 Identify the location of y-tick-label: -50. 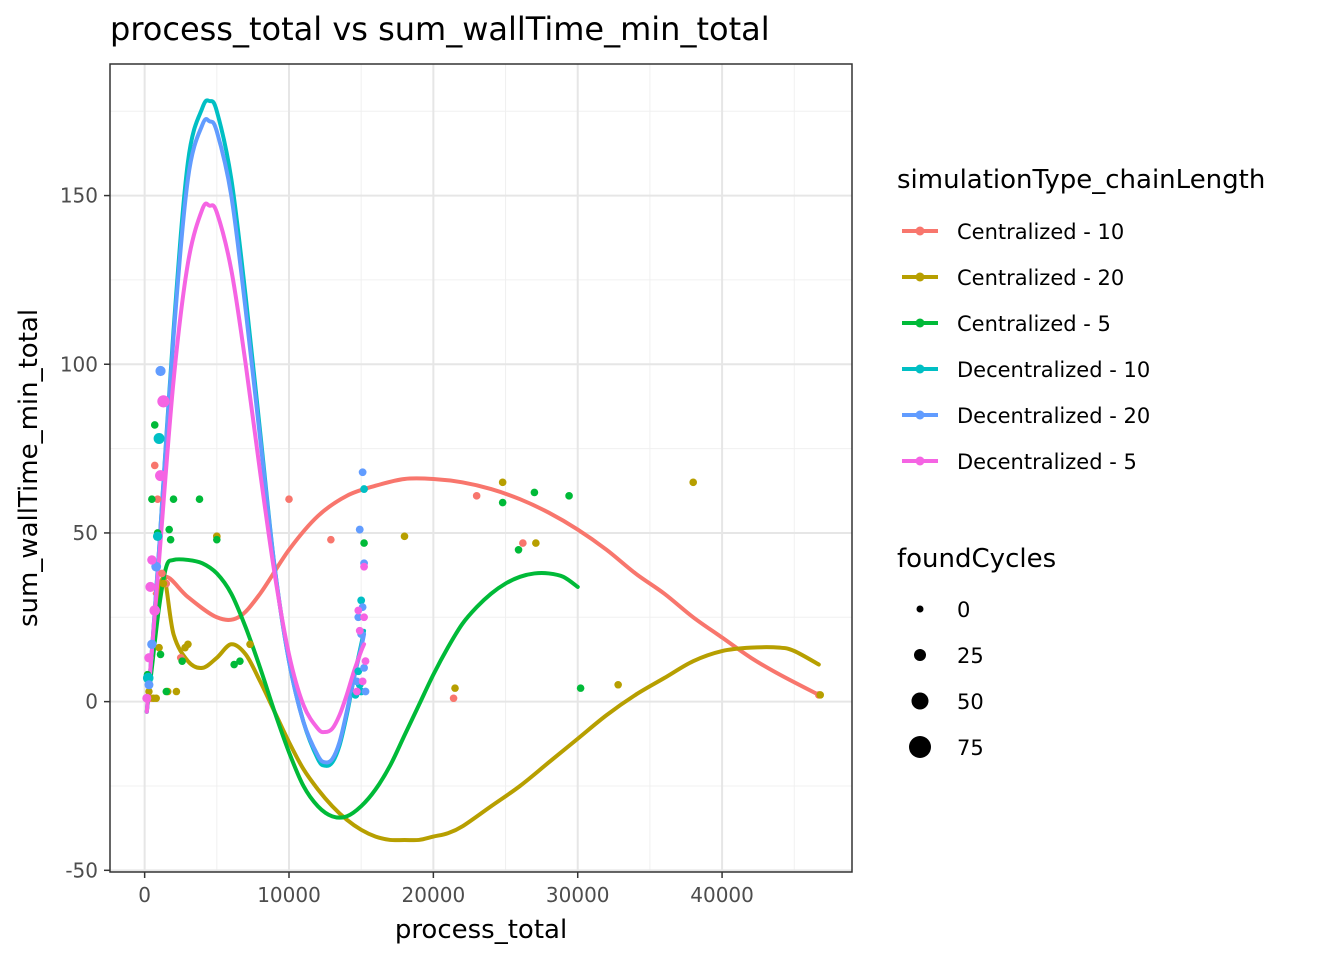
(81, 870).